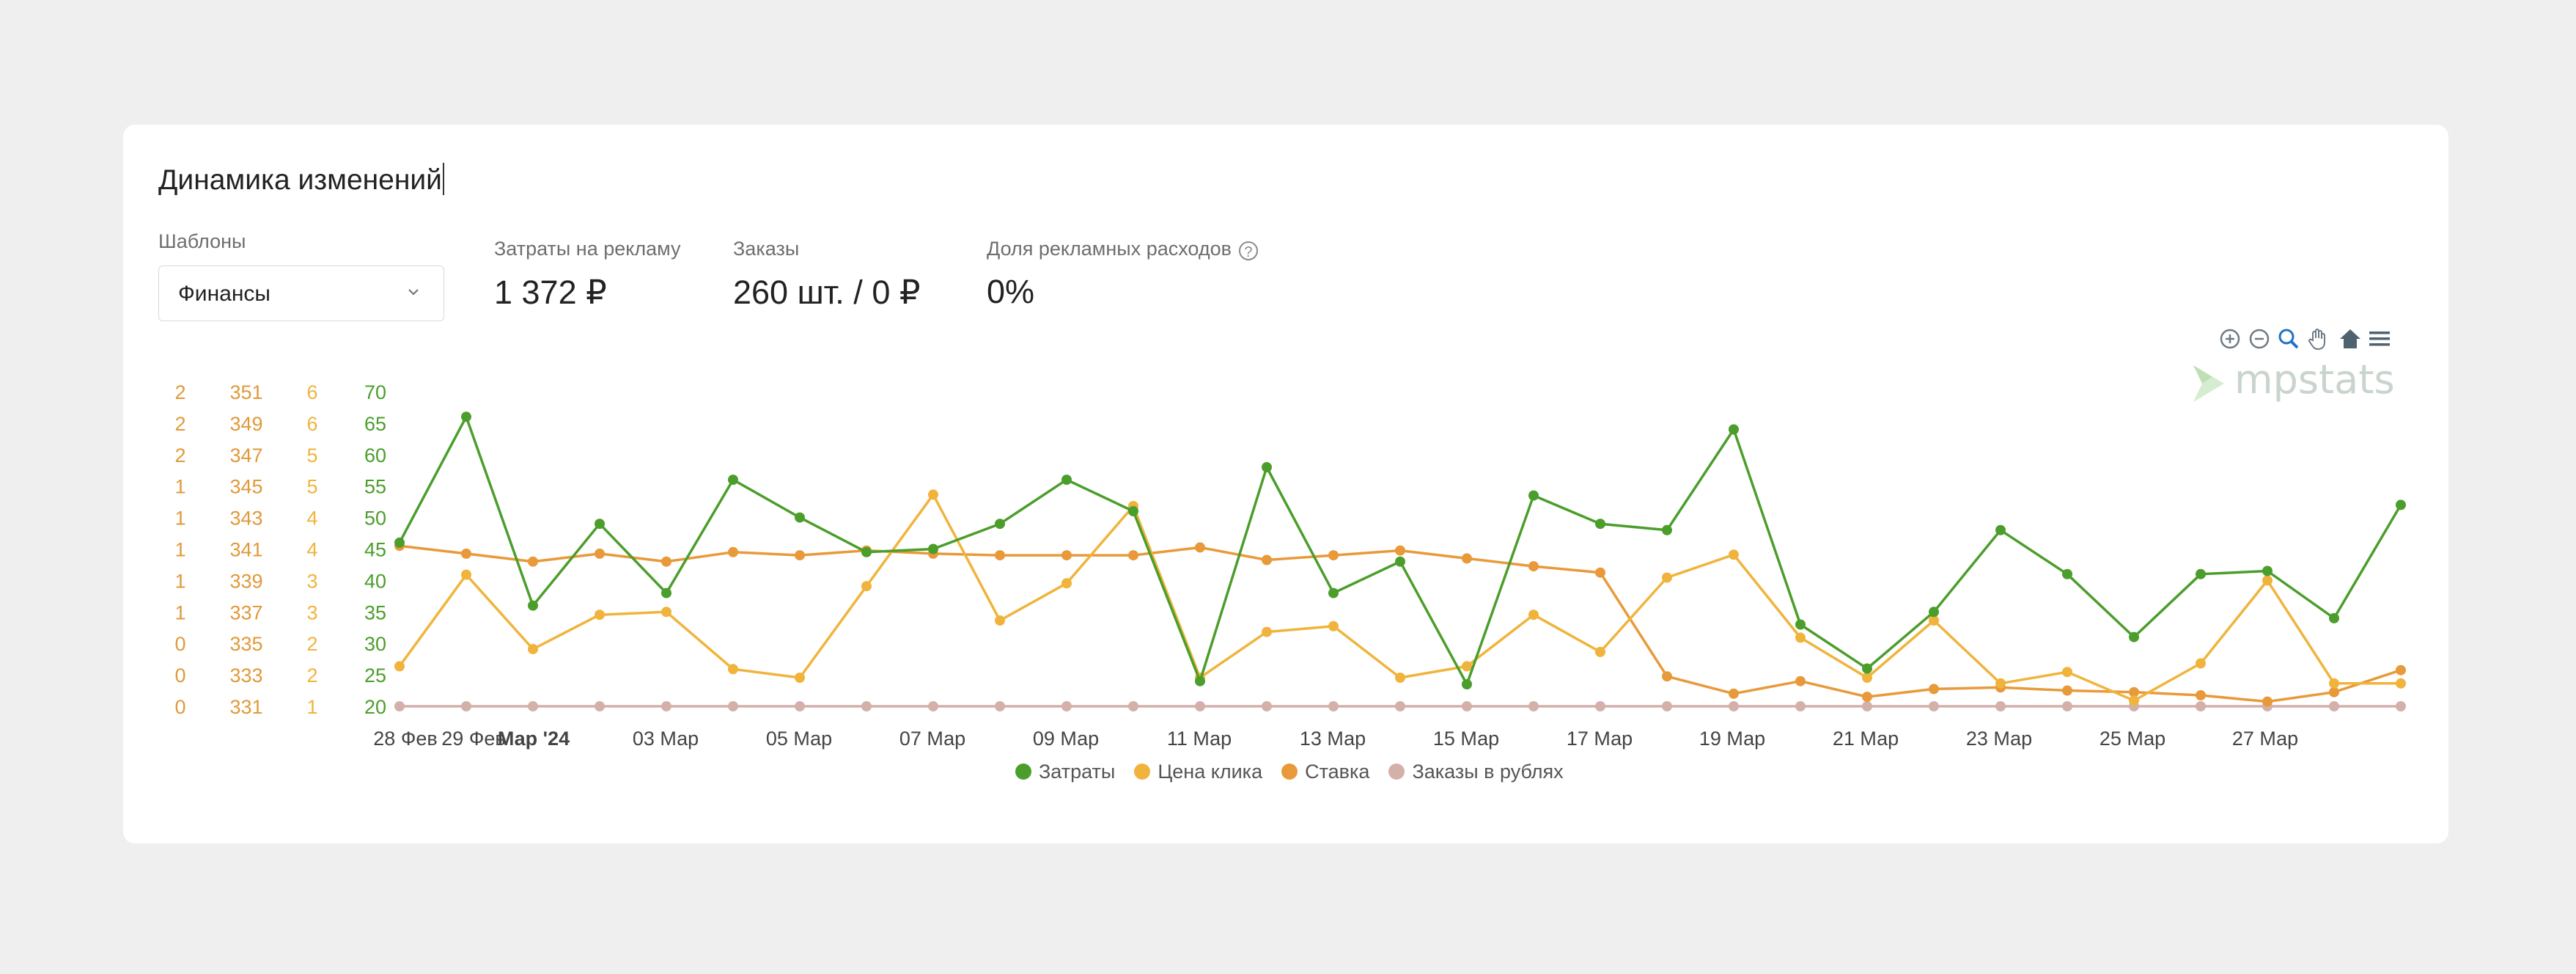 The image size is (2576, 974). I want to click on pan-icon, so click(2318, 339).